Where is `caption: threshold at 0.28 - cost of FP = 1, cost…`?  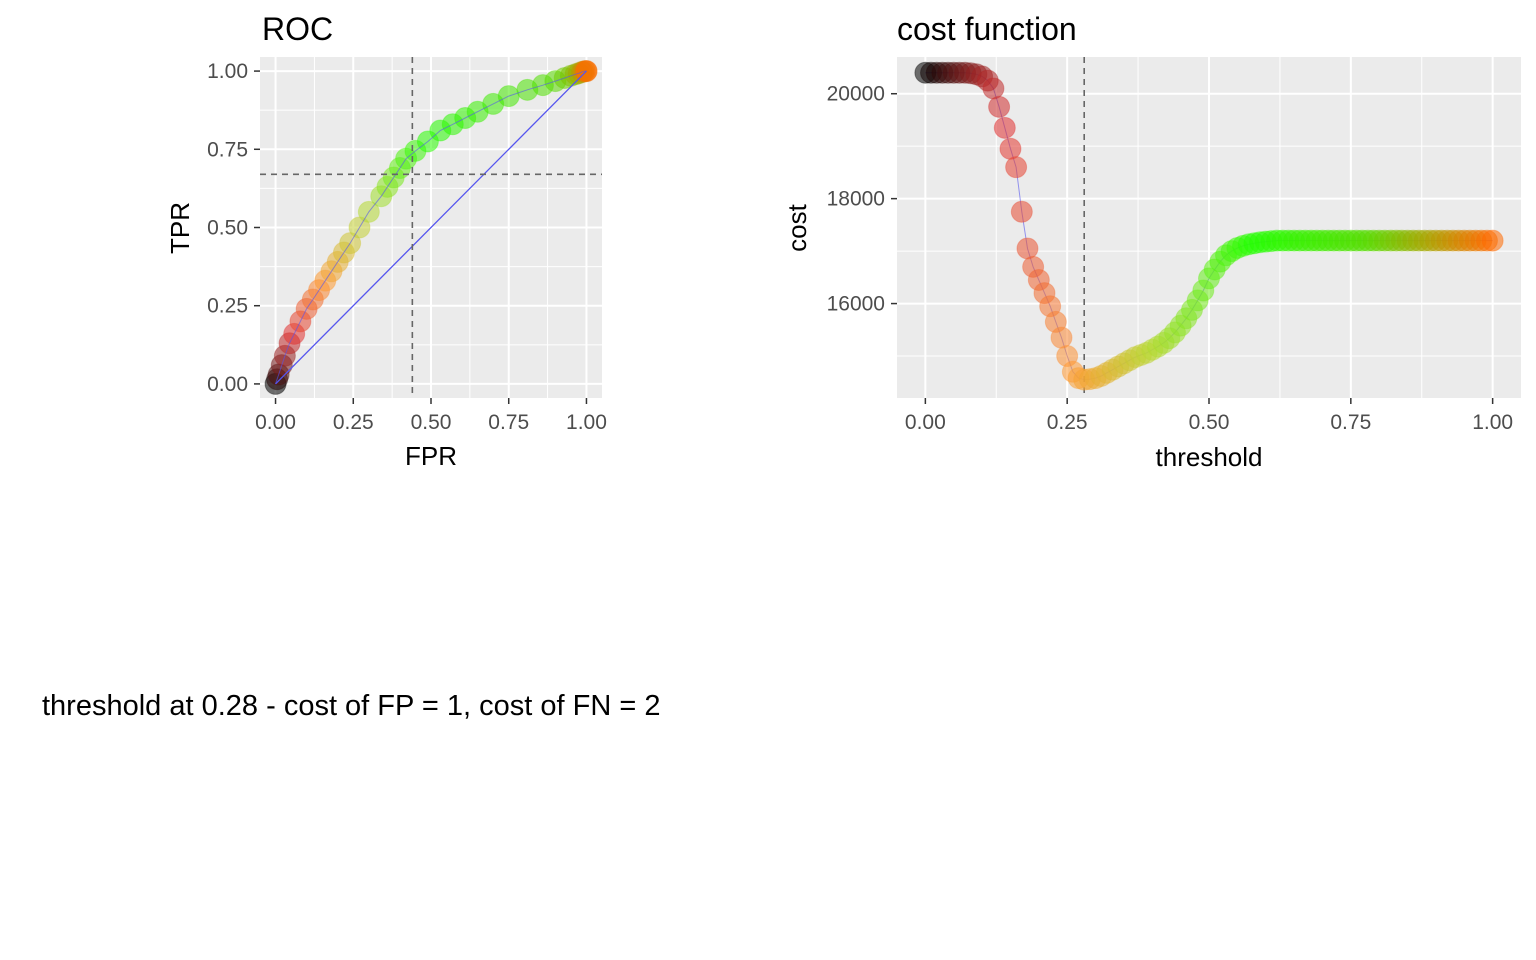 caption: threshold at 0.28 - cost of FP = 1, cost… is located at coordinates (351, 706).